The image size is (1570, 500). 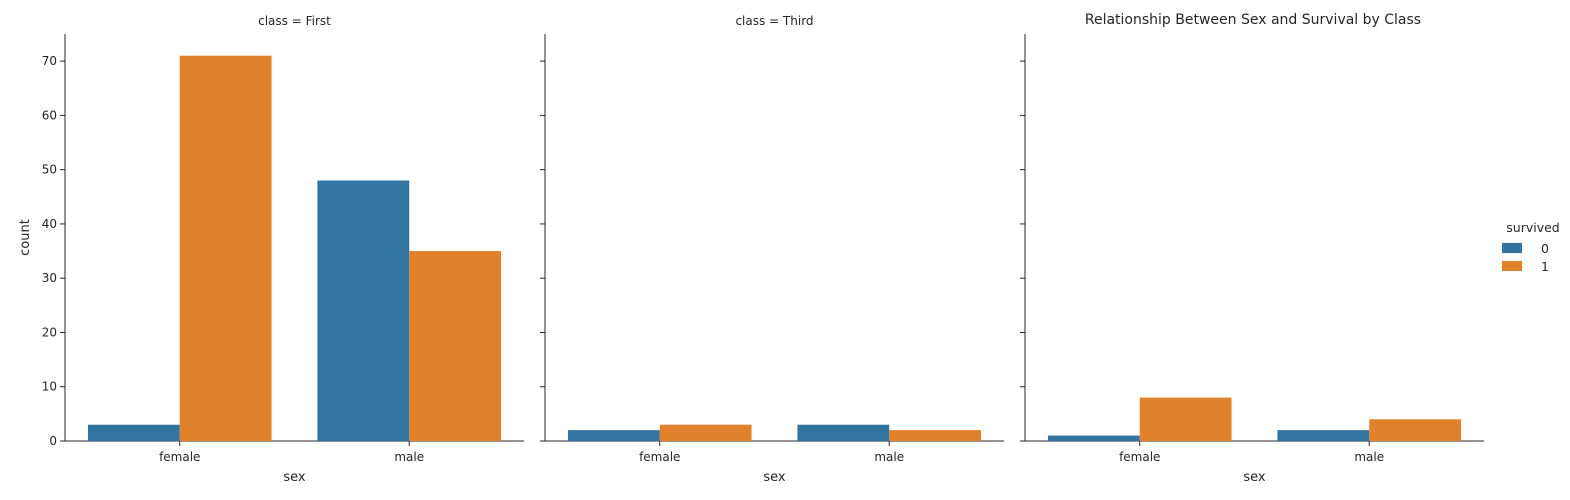 I want to click on y-tick-label: 30, so click(x=49, y=278).